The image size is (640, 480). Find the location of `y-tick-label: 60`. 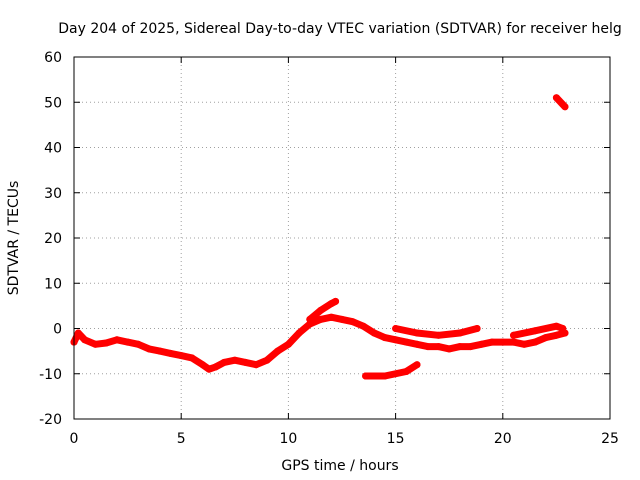

y-tick-label: 60 is located at coordinates (53, 58).